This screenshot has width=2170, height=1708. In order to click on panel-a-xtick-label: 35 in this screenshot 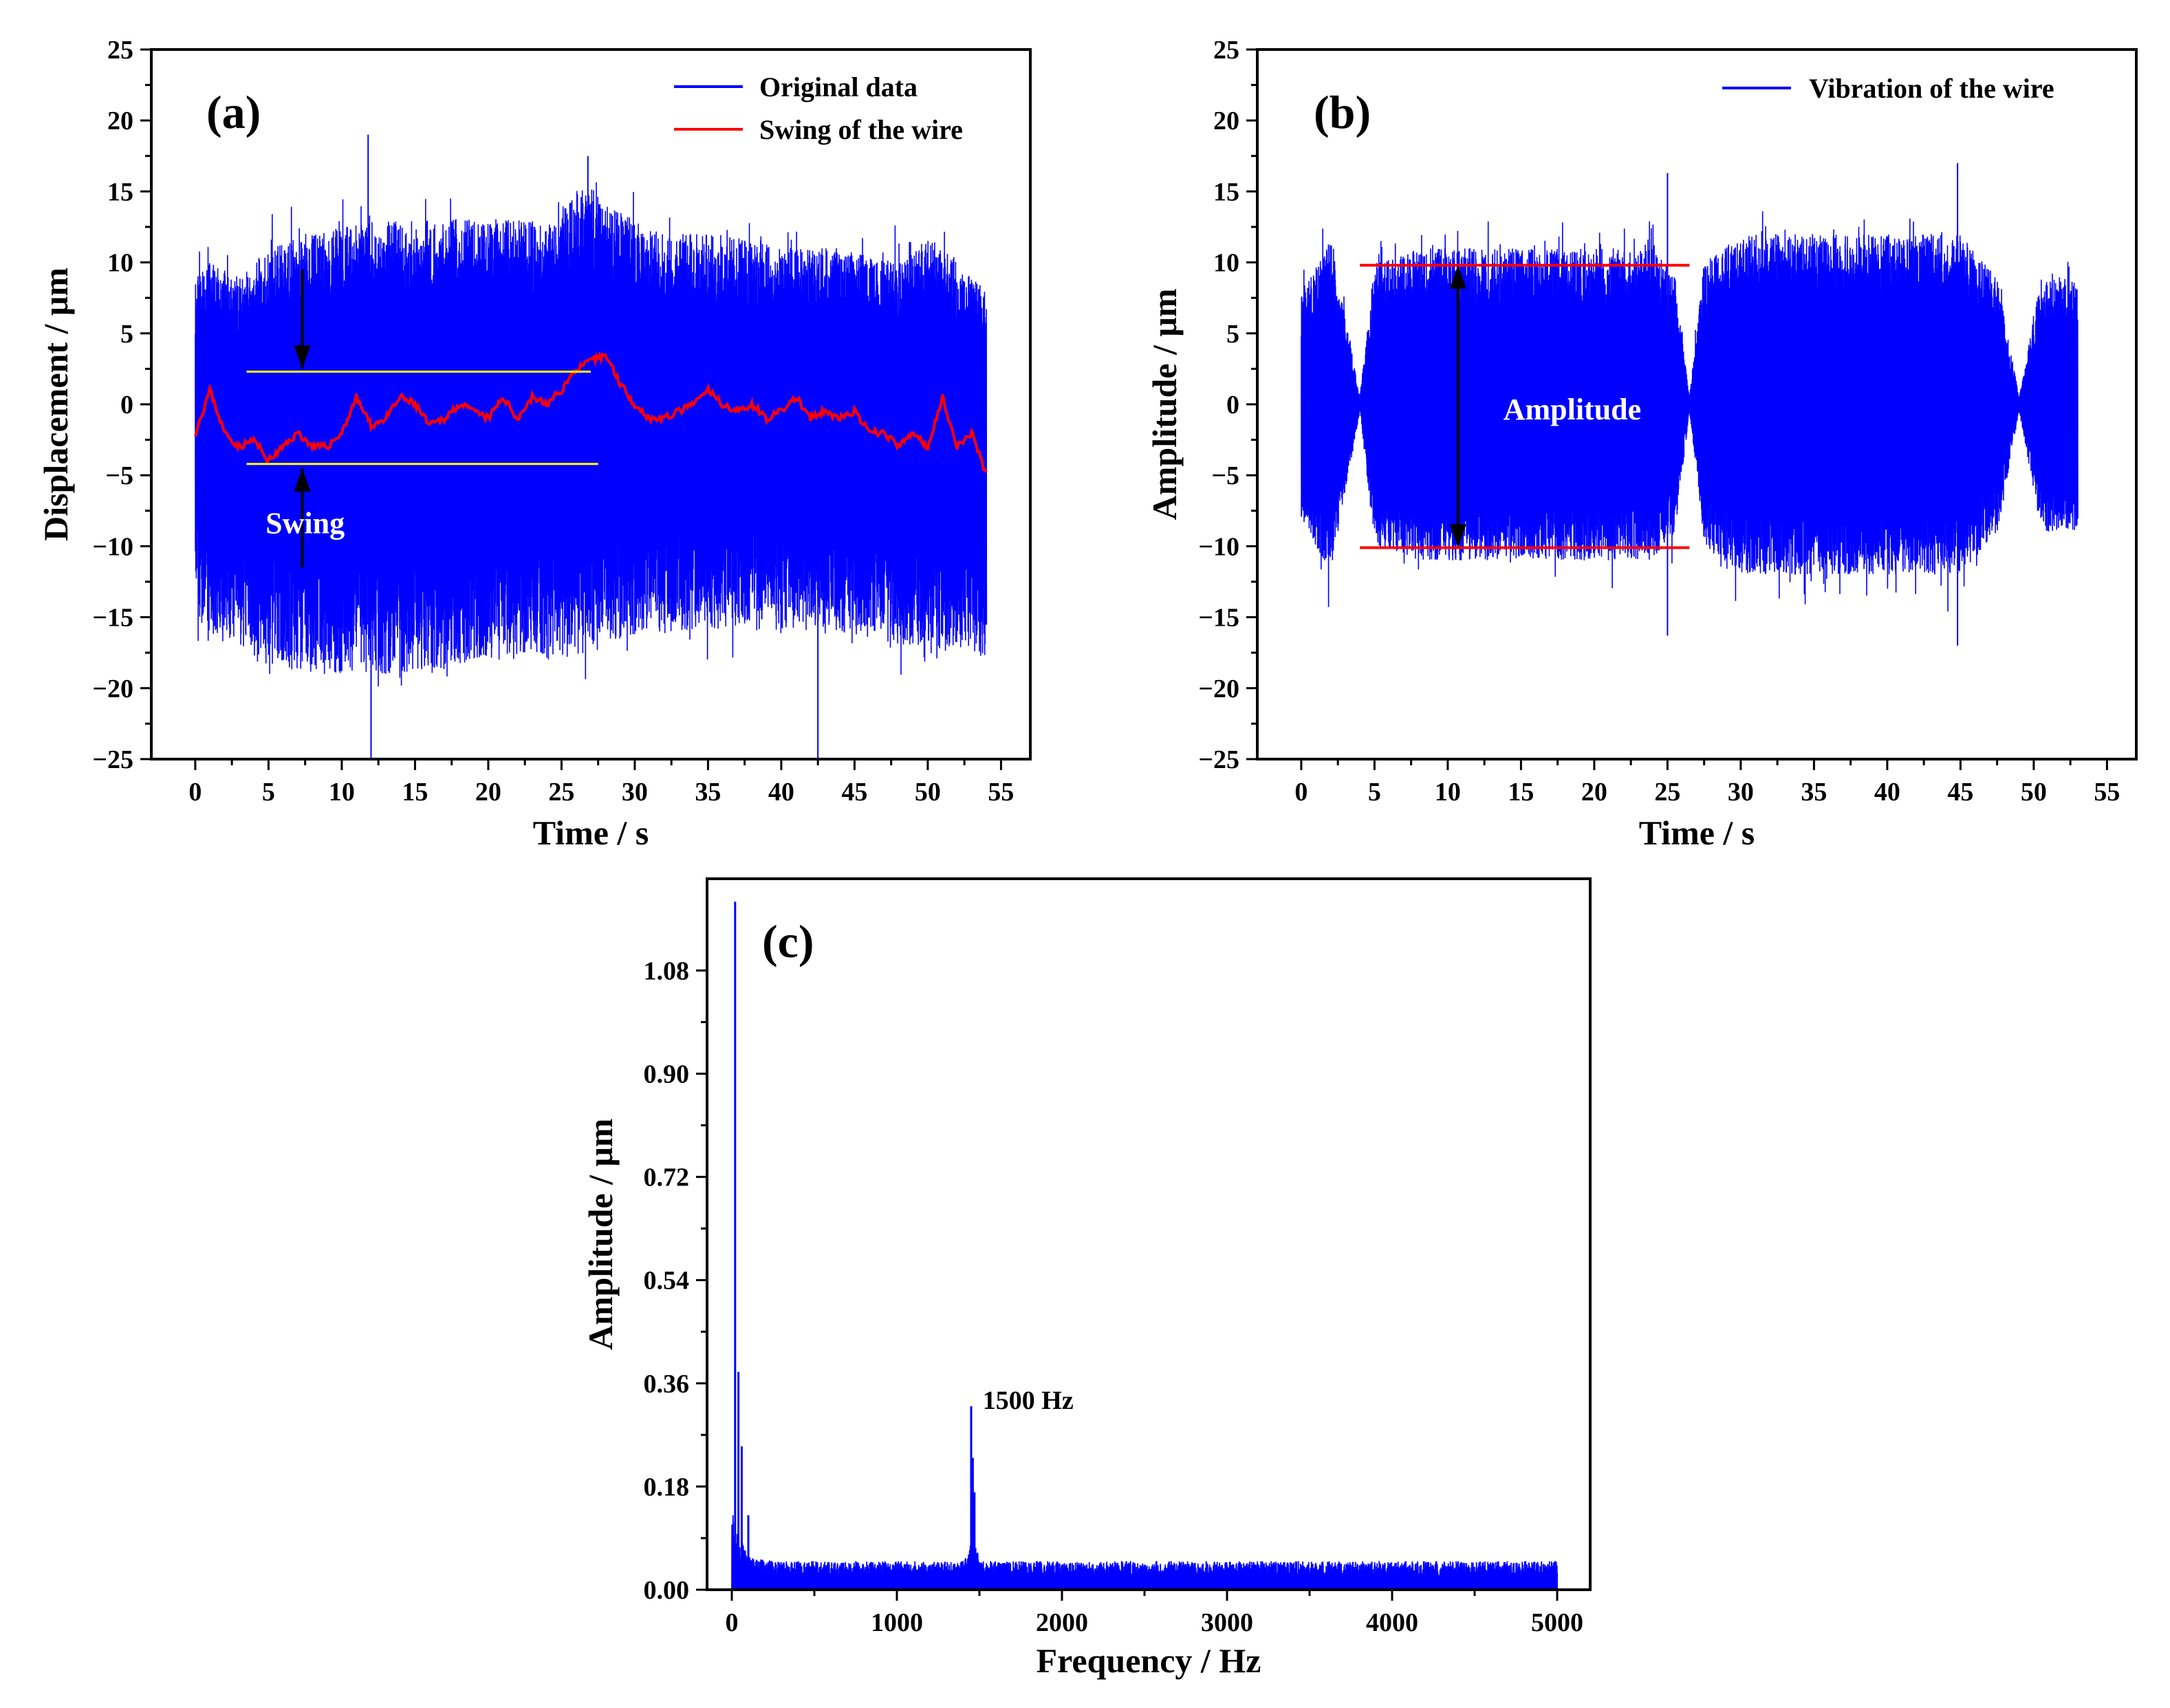, I will do `click(708, 792)`.